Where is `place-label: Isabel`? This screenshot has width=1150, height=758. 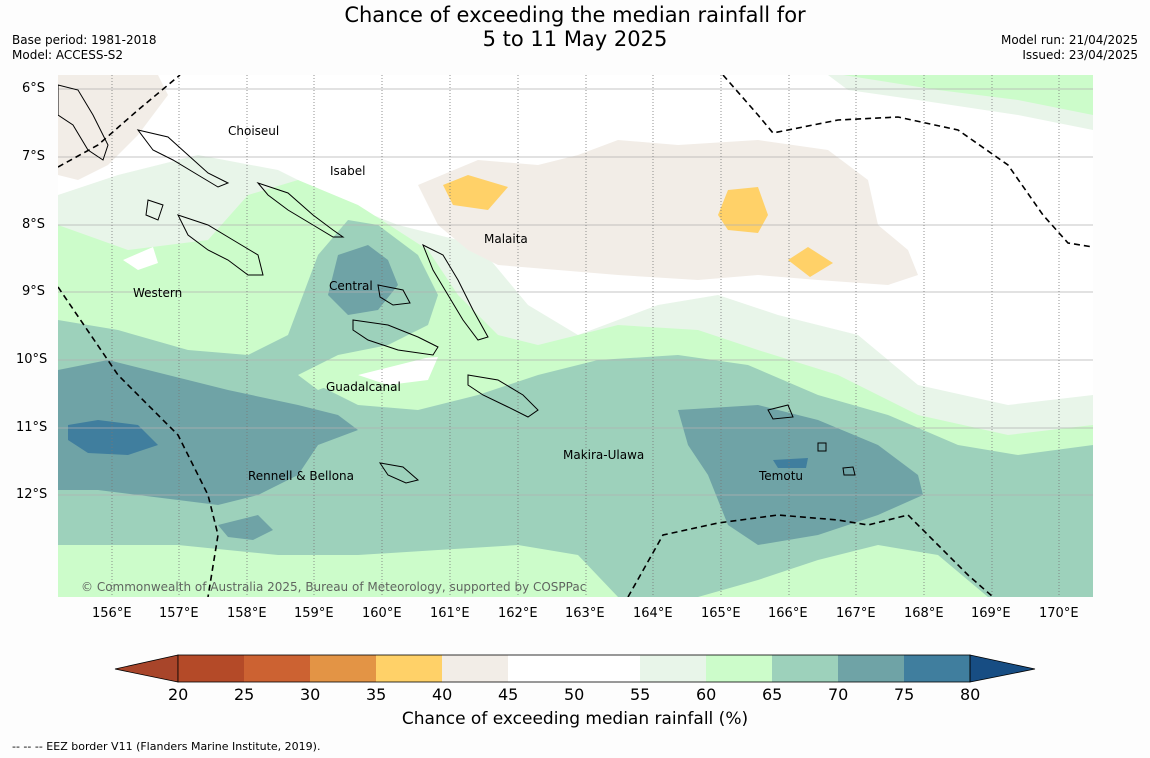
place-label: Isabel is located at coordinates (347, 171).